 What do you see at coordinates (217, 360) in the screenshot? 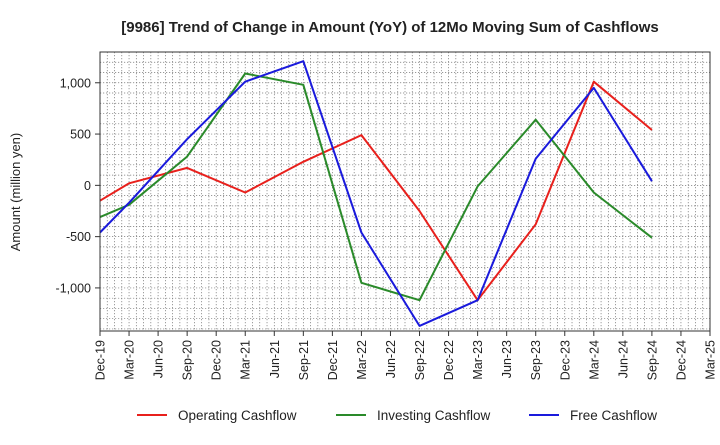
I see `x-tick-label: Dec-20` at bounding box center [217, 360].